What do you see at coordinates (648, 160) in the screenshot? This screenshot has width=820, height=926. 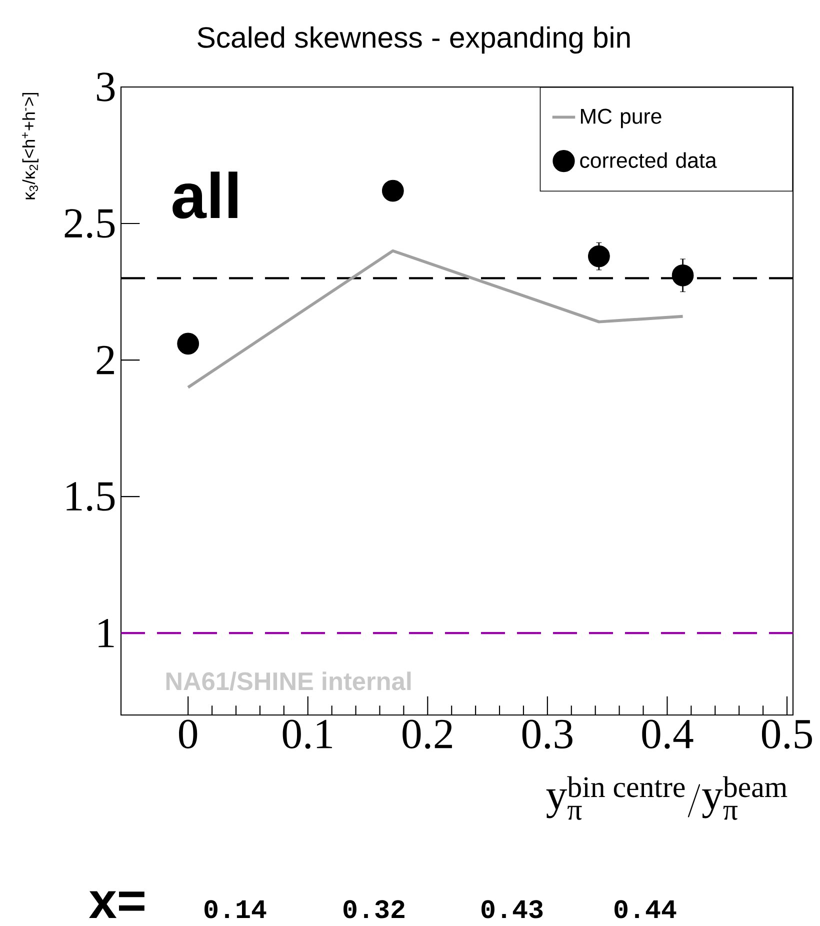 I see `legend-label: corrected data` at bounding box center [648, 160].